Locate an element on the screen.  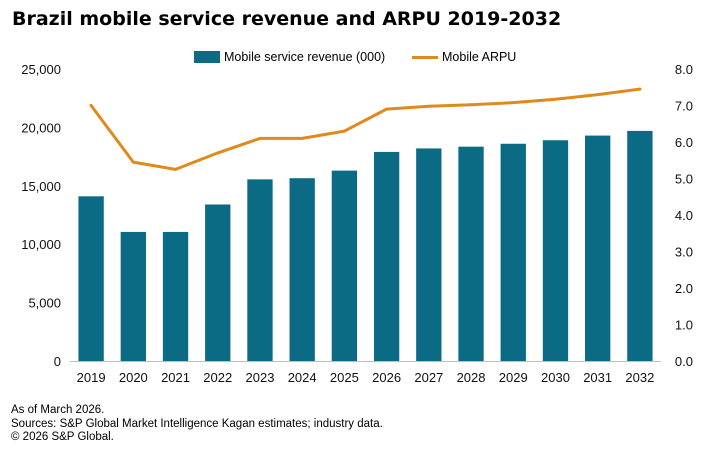
x-tick-2021: 2021 is located at coordinates (175, 377).